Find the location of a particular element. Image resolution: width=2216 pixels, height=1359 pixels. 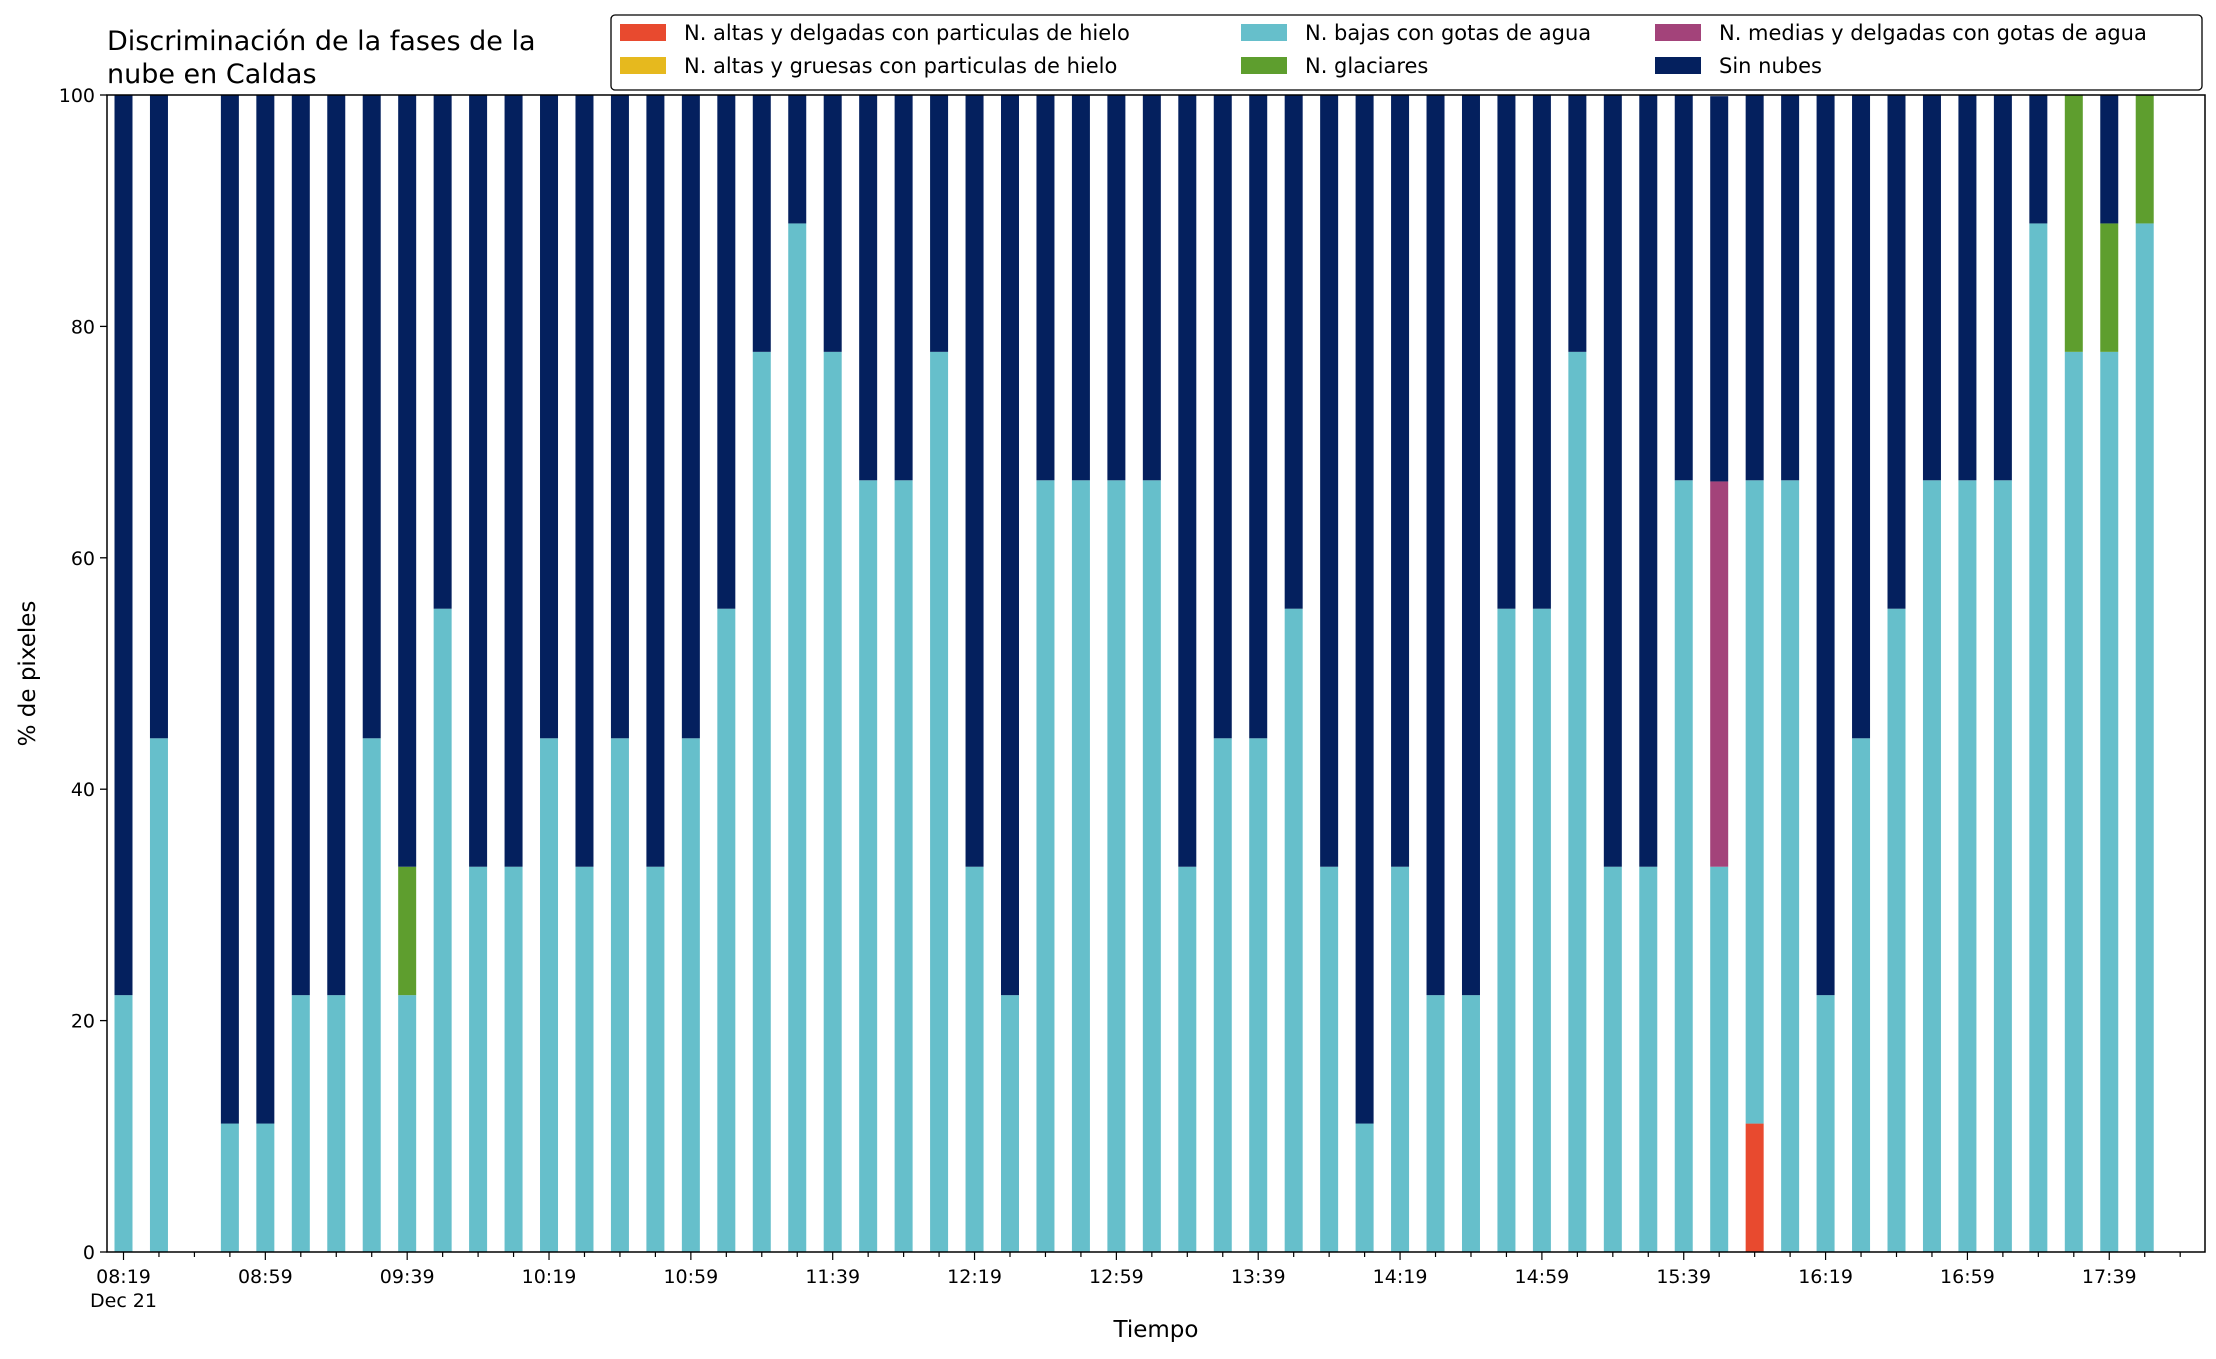

x-tick-label: 11:39 is located at coordinates (832, 1277).